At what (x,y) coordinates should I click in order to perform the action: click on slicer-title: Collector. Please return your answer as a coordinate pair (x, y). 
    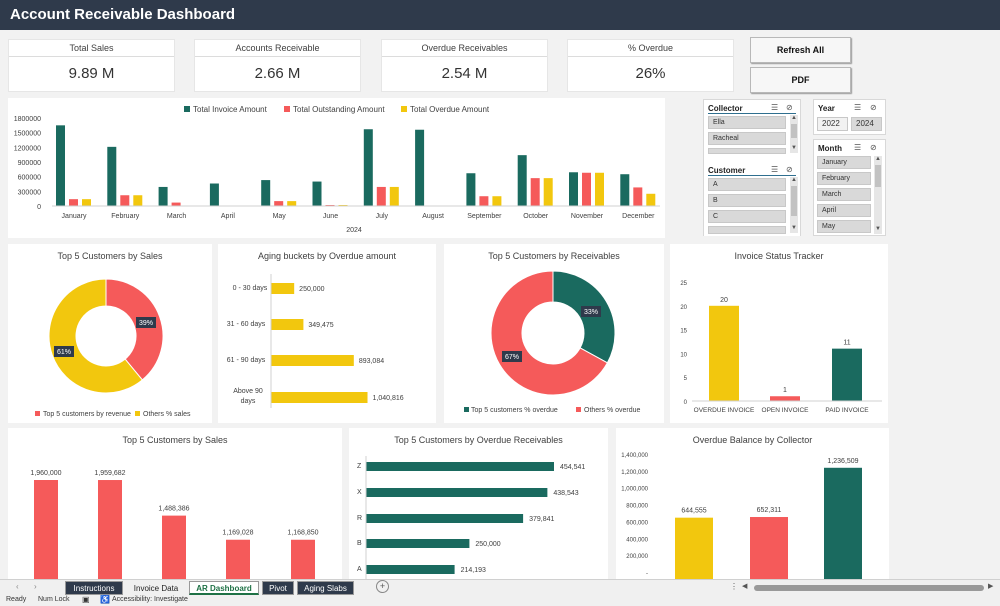
    Looking at the image, I should click on (725, 108).